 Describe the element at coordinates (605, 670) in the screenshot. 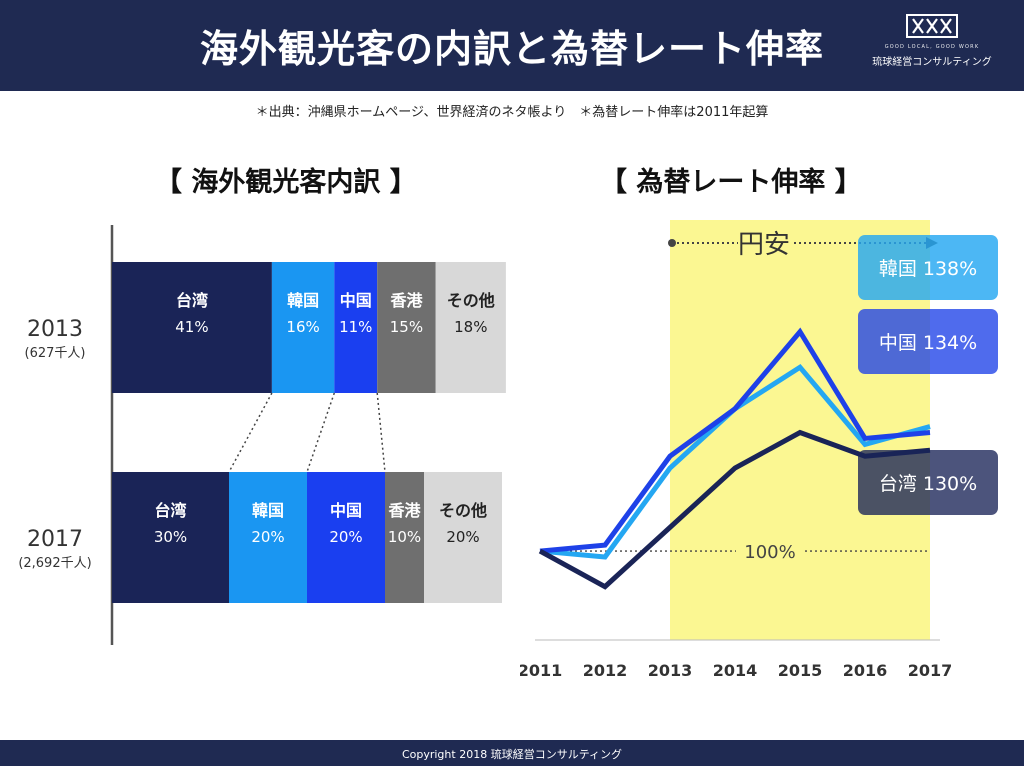

I see `x-tick-2012: 2012` at that location.